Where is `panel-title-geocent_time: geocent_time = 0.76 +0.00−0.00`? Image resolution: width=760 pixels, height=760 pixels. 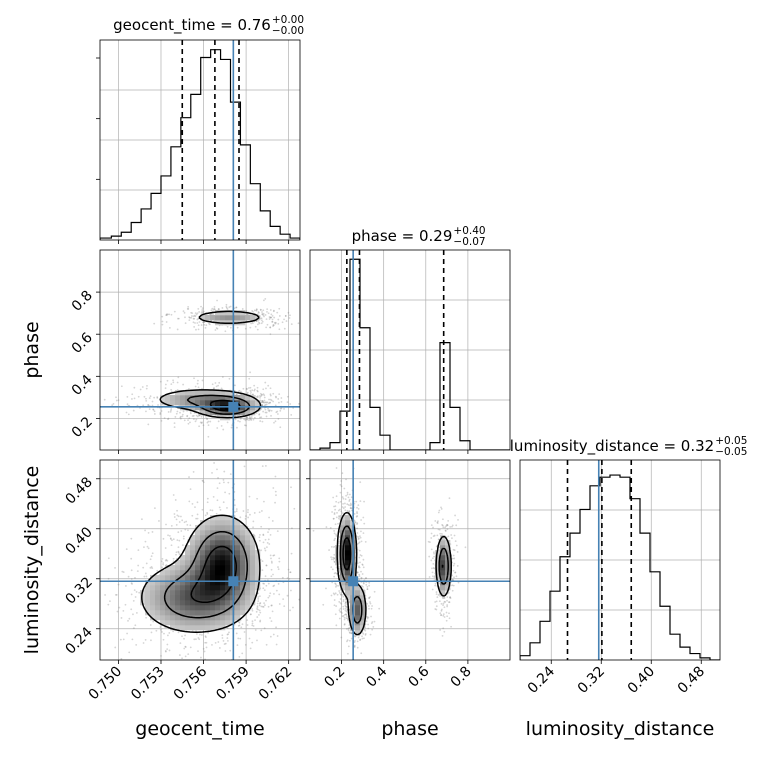
panel-title-geocent_time: geocent_time = 0.76 +0.00−0.00 is located at coordinates (208, 25).